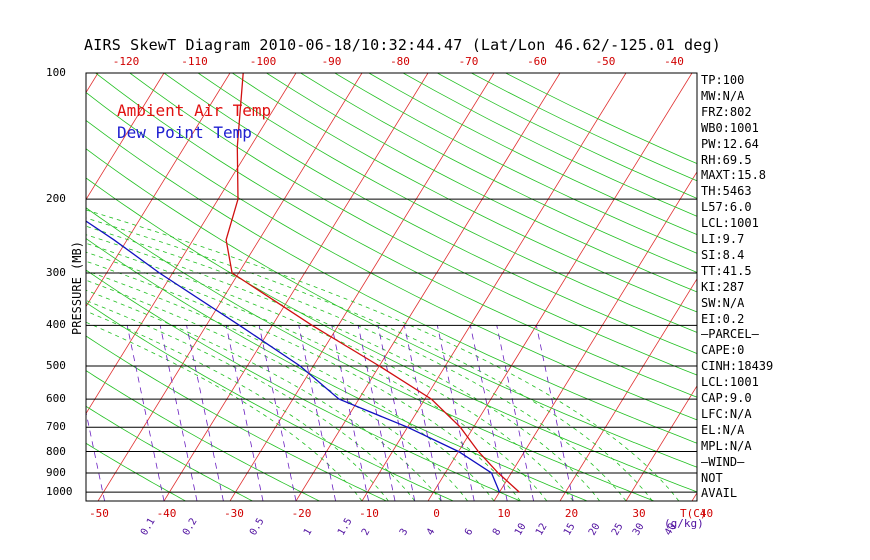  What do you see at coordinates (56, 472) in the screenshot?
I see `pressure-tick-label: 900` at bounding box center [56, 472].